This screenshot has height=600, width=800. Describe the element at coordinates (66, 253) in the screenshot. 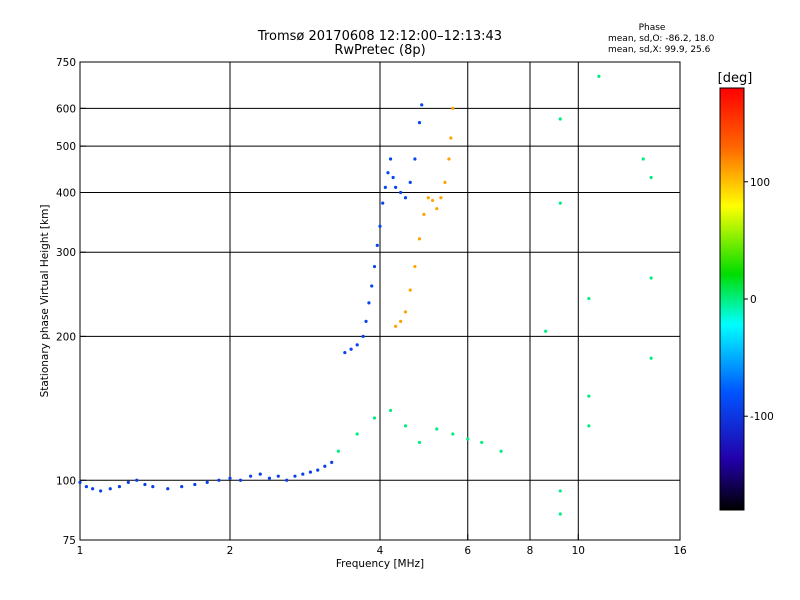

I see `y-tick-label: 300` at that location.